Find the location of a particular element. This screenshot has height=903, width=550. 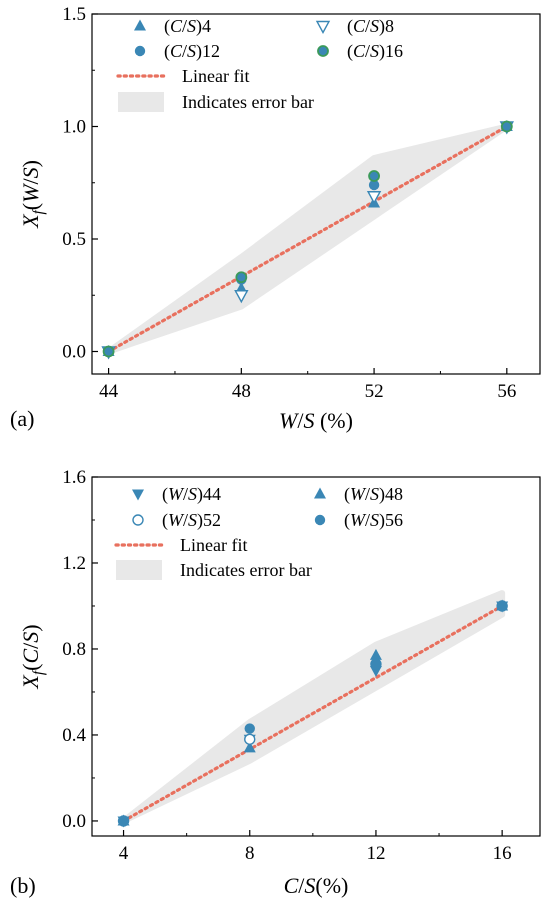

y-tick-label: 1.5 is located at coordinates (74, 14).